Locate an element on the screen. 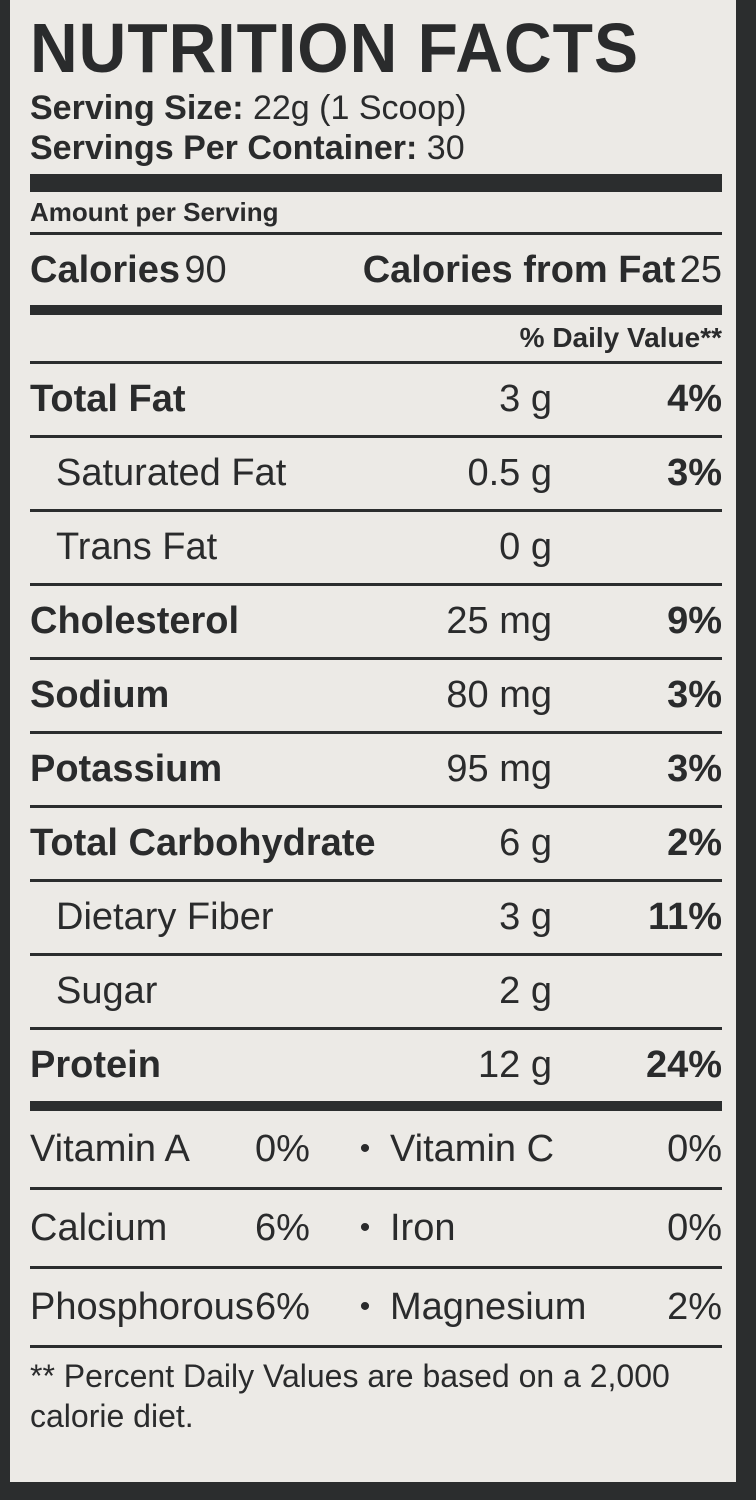 This screenshot has height=1500, width=756. nutrient-name: Saturated Fat is located at coordinates (171, 473).